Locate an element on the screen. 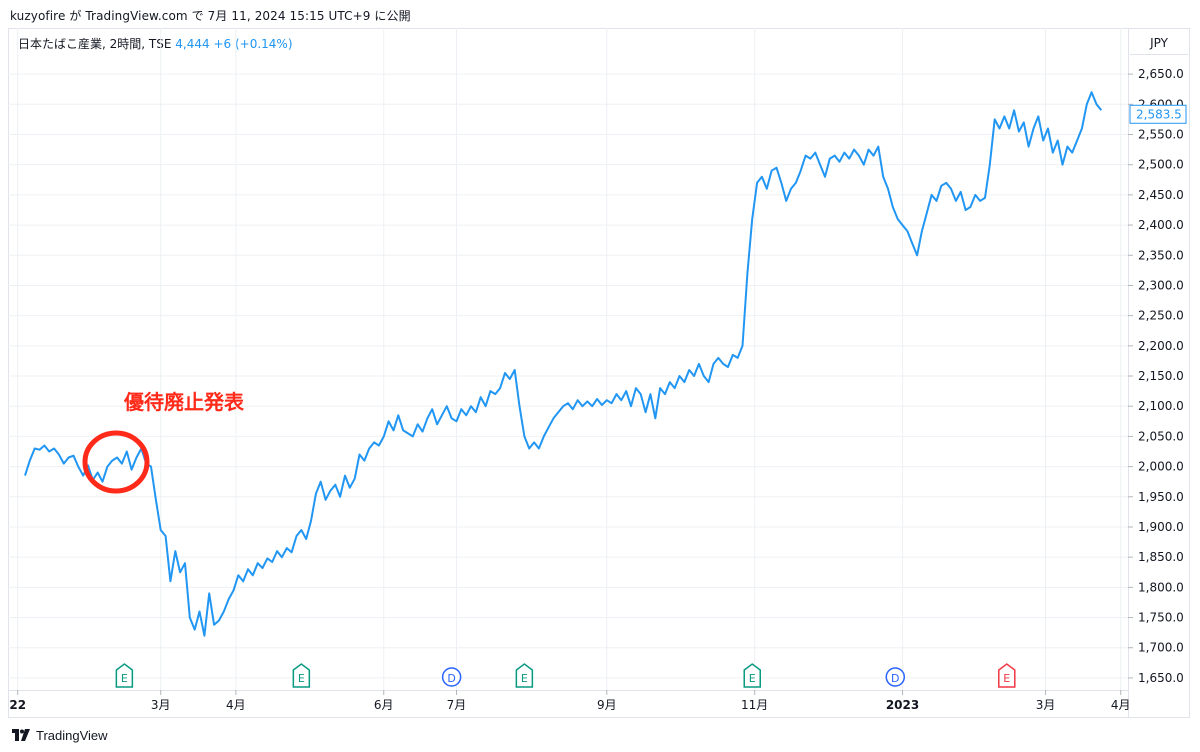  annotation-group: 優待廃止発表 is located at coordinates (163, 442).